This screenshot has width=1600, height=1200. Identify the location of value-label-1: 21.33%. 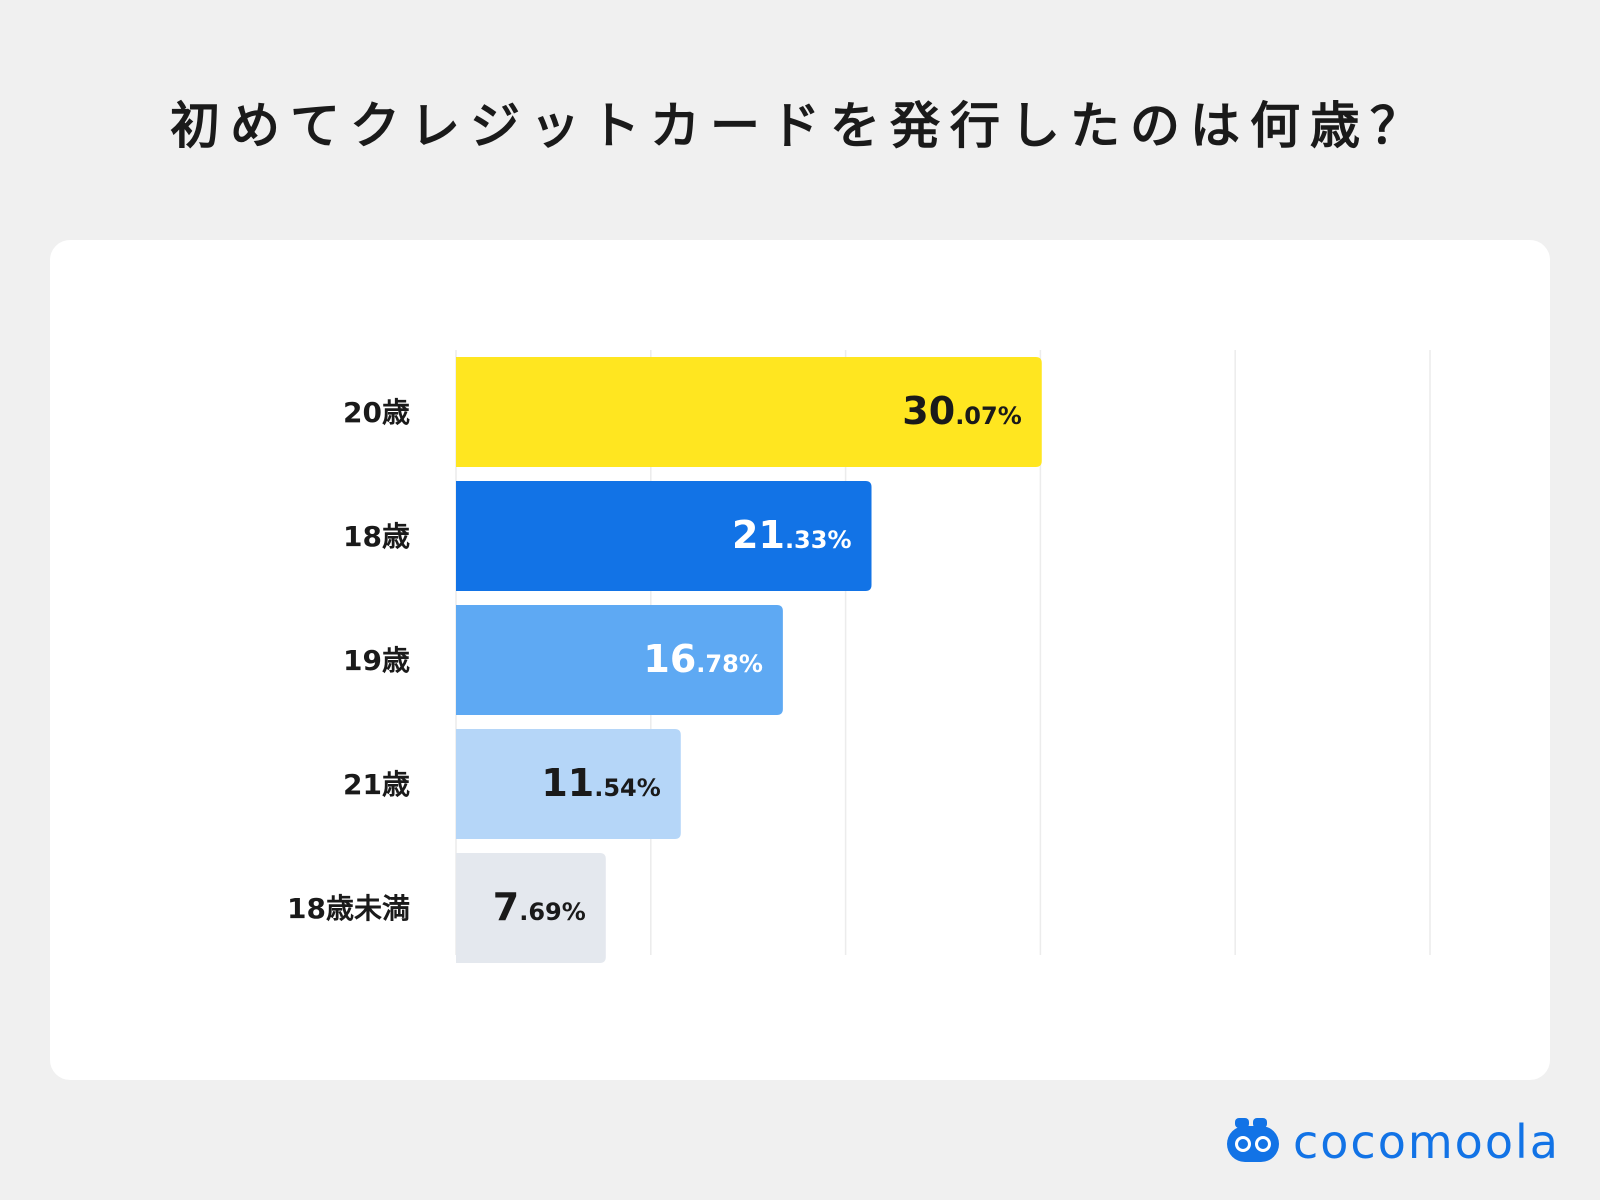
(791, 535).